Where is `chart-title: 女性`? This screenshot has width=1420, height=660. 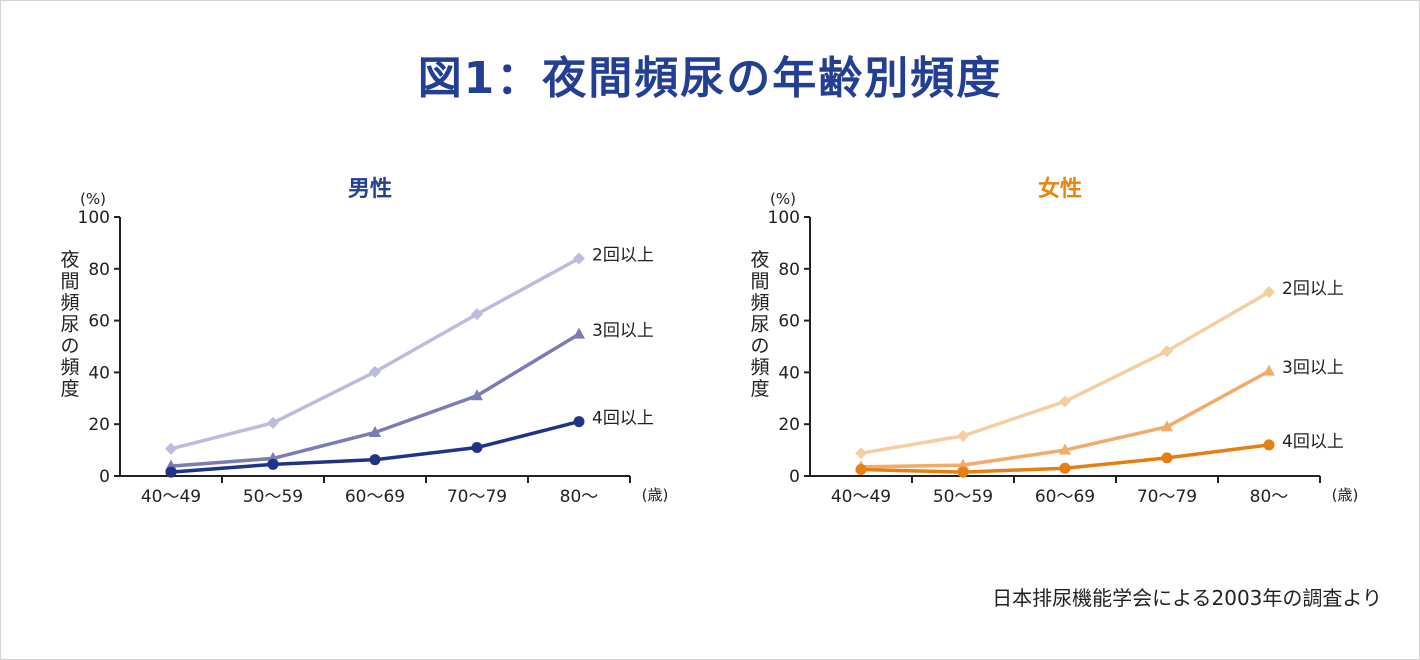 chart-title: 女性 is located at coordinates (1060, 189).